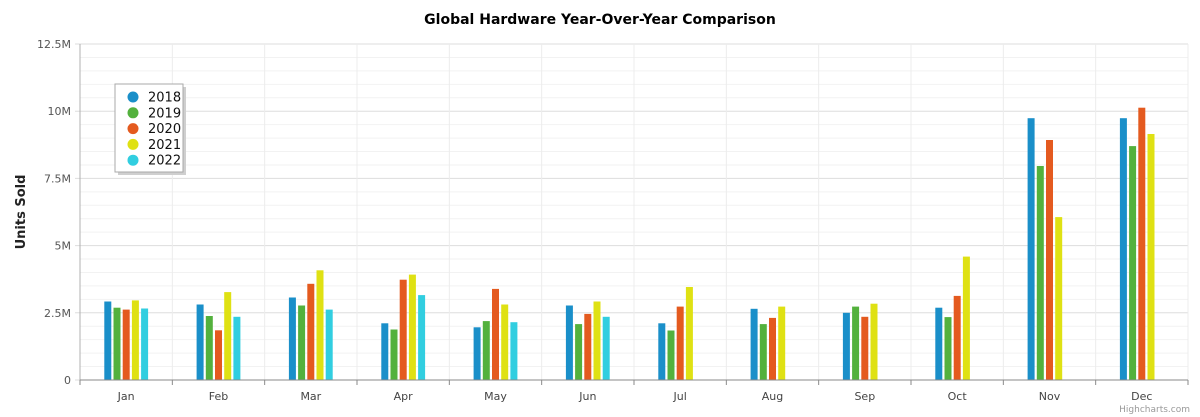  Describe the element at coordinates (60, 111) in the screenshot. I see `y-tick-label: 10M` at that location.